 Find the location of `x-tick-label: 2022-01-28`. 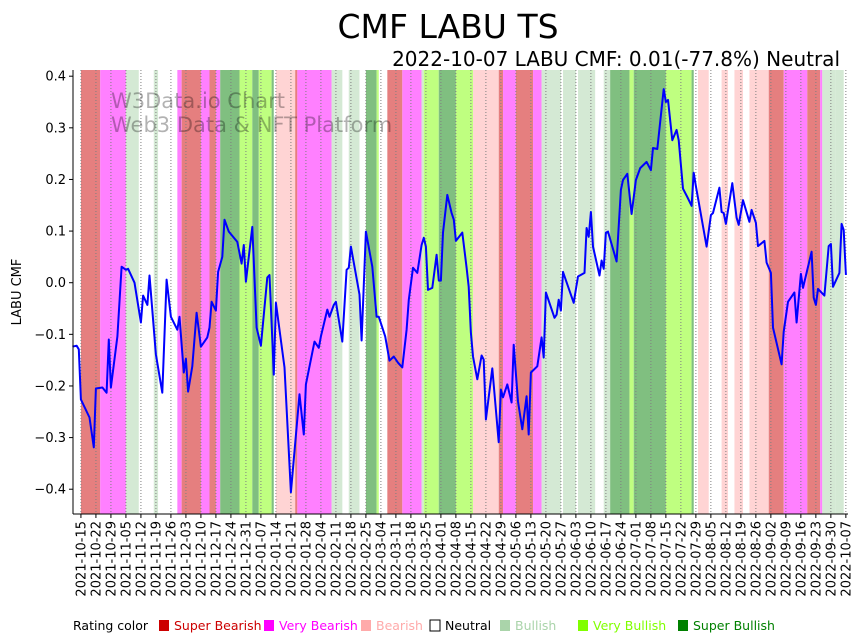

x-tick-label: 2022-01-28 is located at coordinates (306, 559).